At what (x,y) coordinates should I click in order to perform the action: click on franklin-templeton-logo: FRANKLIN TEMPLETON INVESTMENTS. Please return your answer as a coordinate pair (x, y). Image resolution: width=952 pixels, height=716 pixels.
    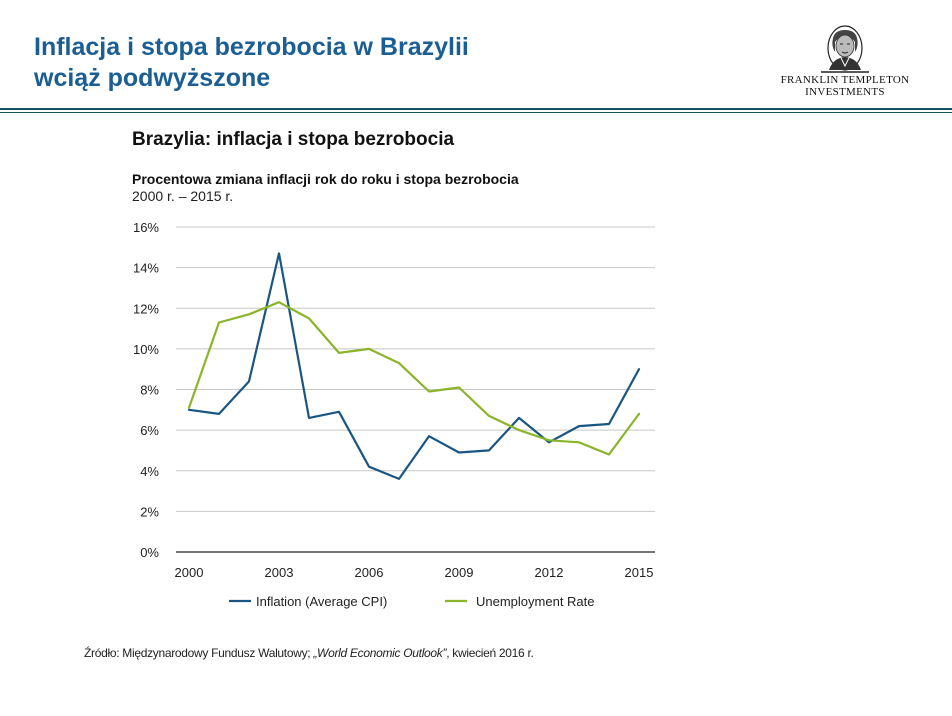
    Looking at the image, I should click on (845, 63).